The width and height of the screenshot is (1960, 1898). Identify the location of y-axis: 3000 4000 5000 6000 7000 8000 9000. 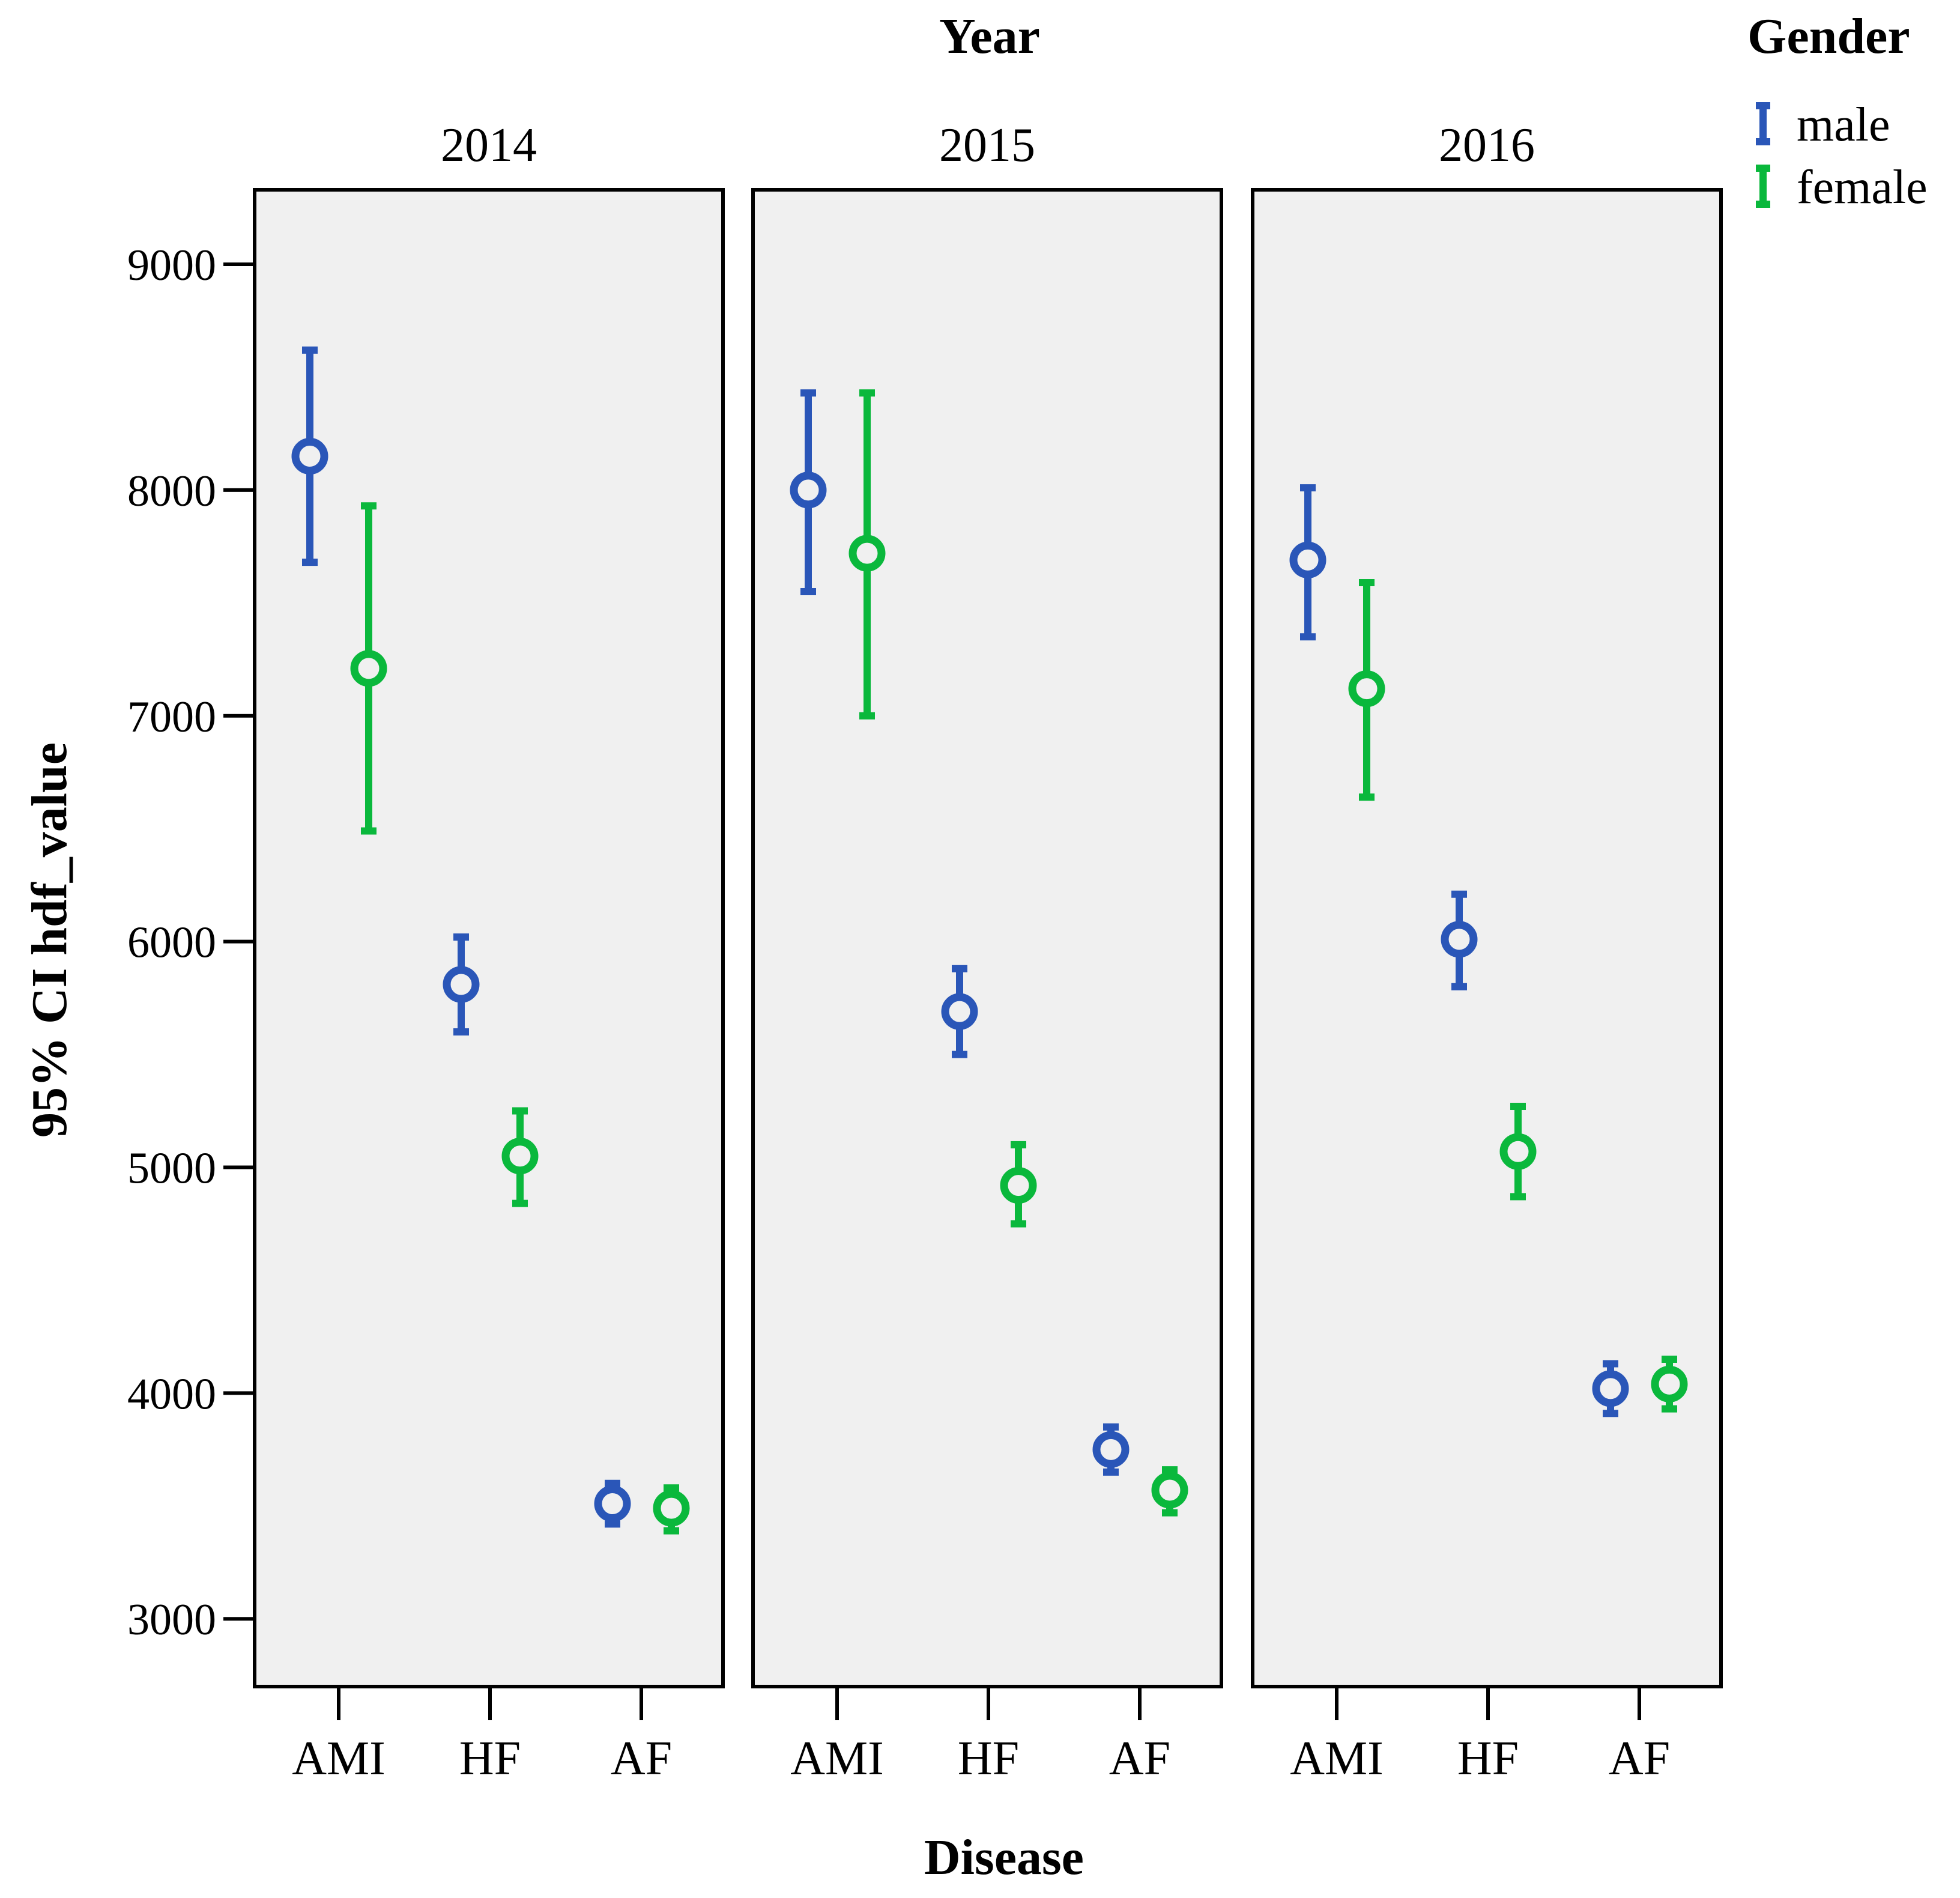
(191, 943).